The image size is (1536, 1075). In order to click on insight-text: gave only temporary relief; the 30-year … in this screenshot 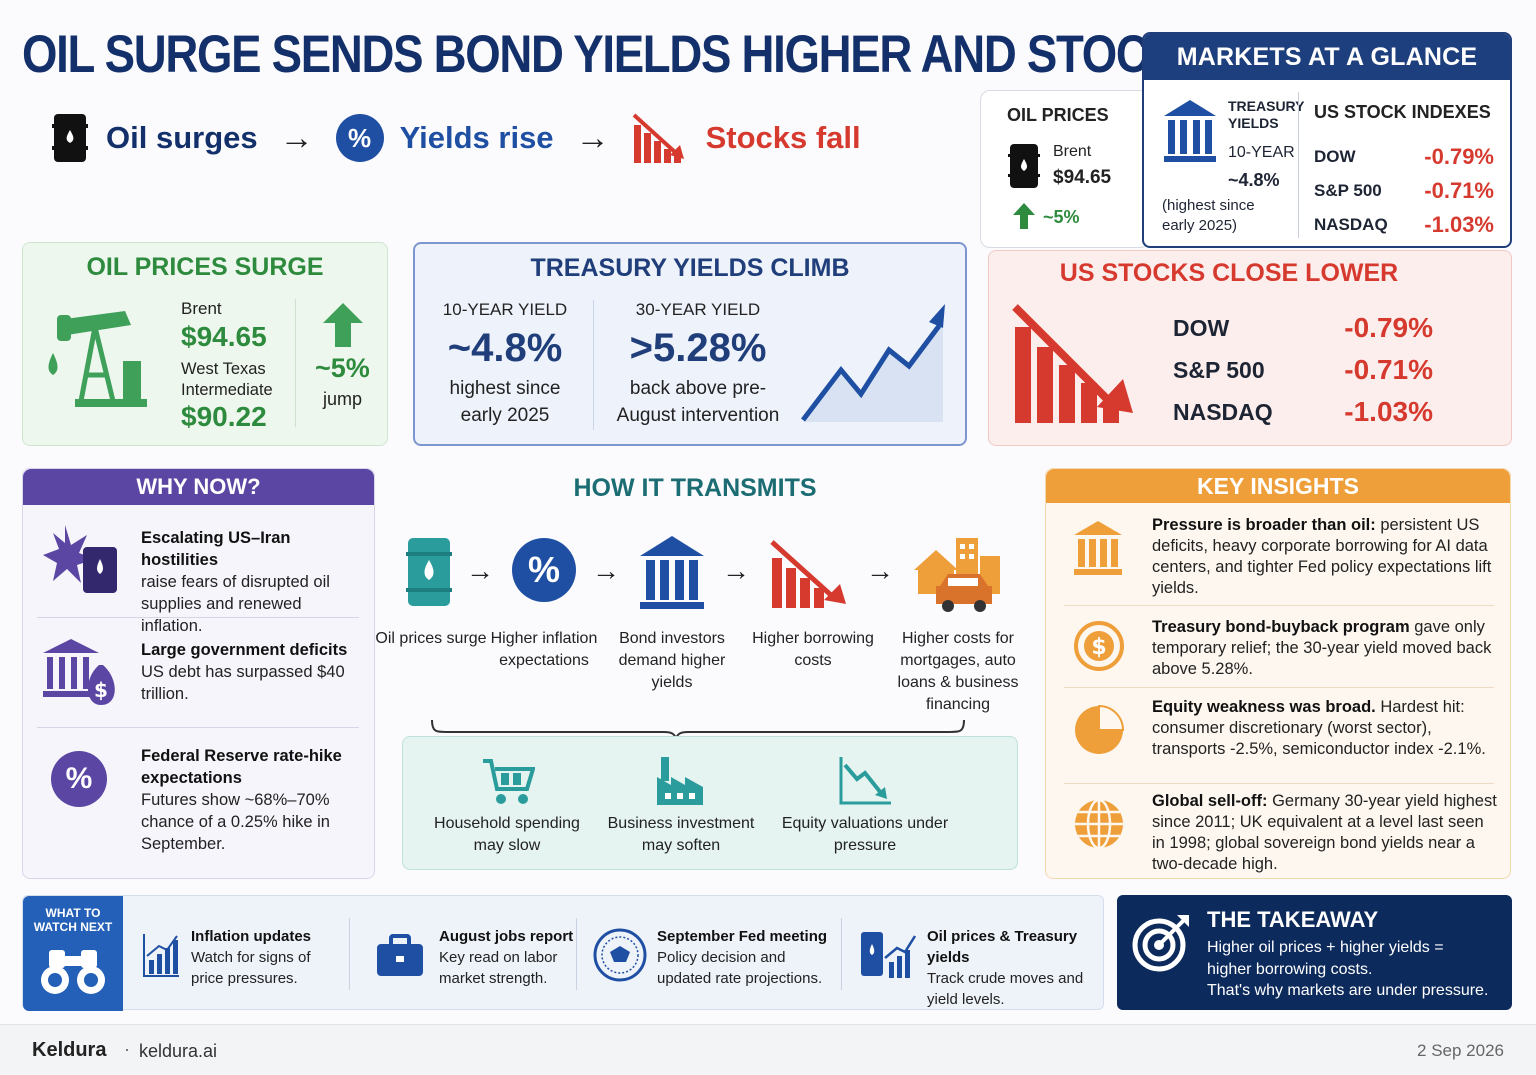, I will do `click(1322, 648)`.